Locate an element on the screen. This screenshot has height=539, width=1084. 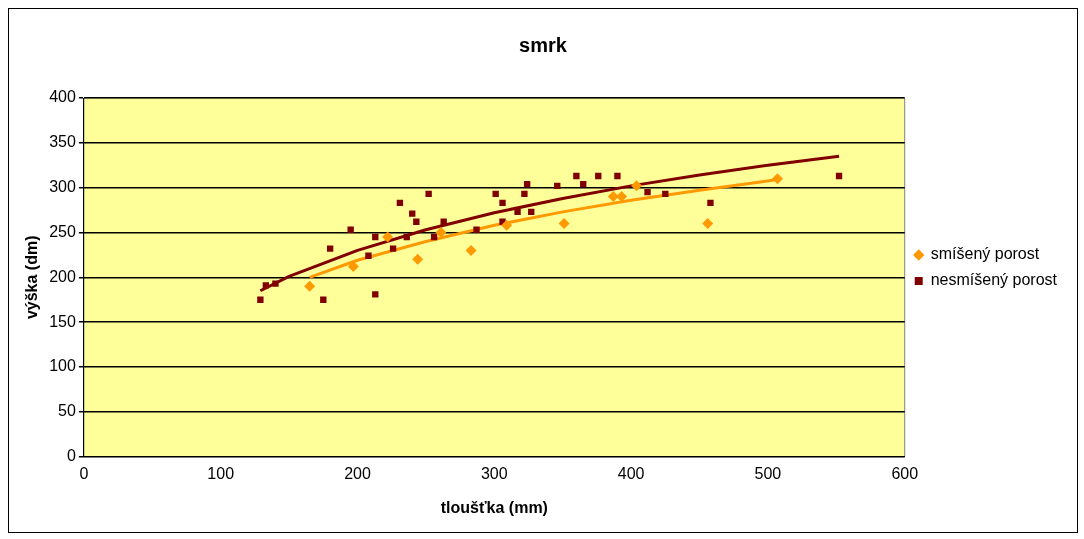
x-tick-label: 600 is located at coordinates (905, 473).